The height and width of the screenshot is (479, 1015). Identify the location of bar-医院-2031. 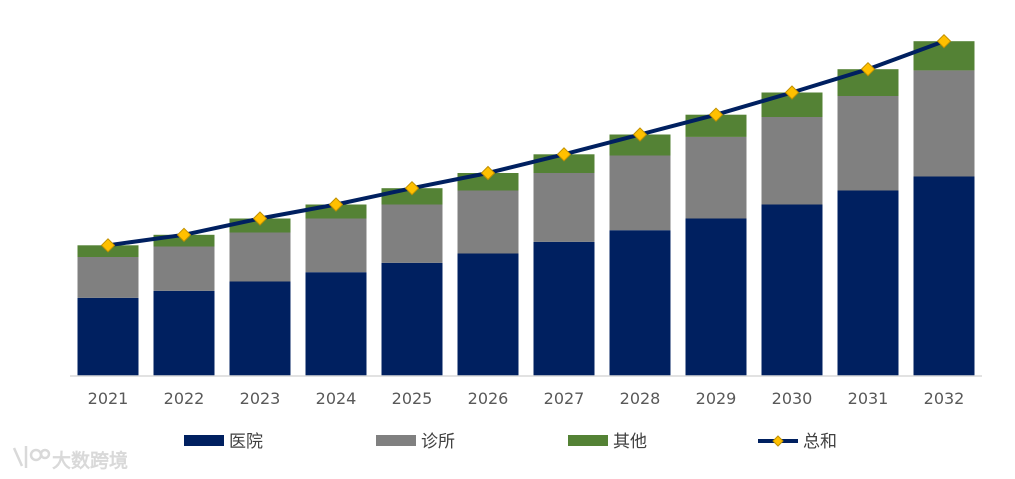
(868, 283).